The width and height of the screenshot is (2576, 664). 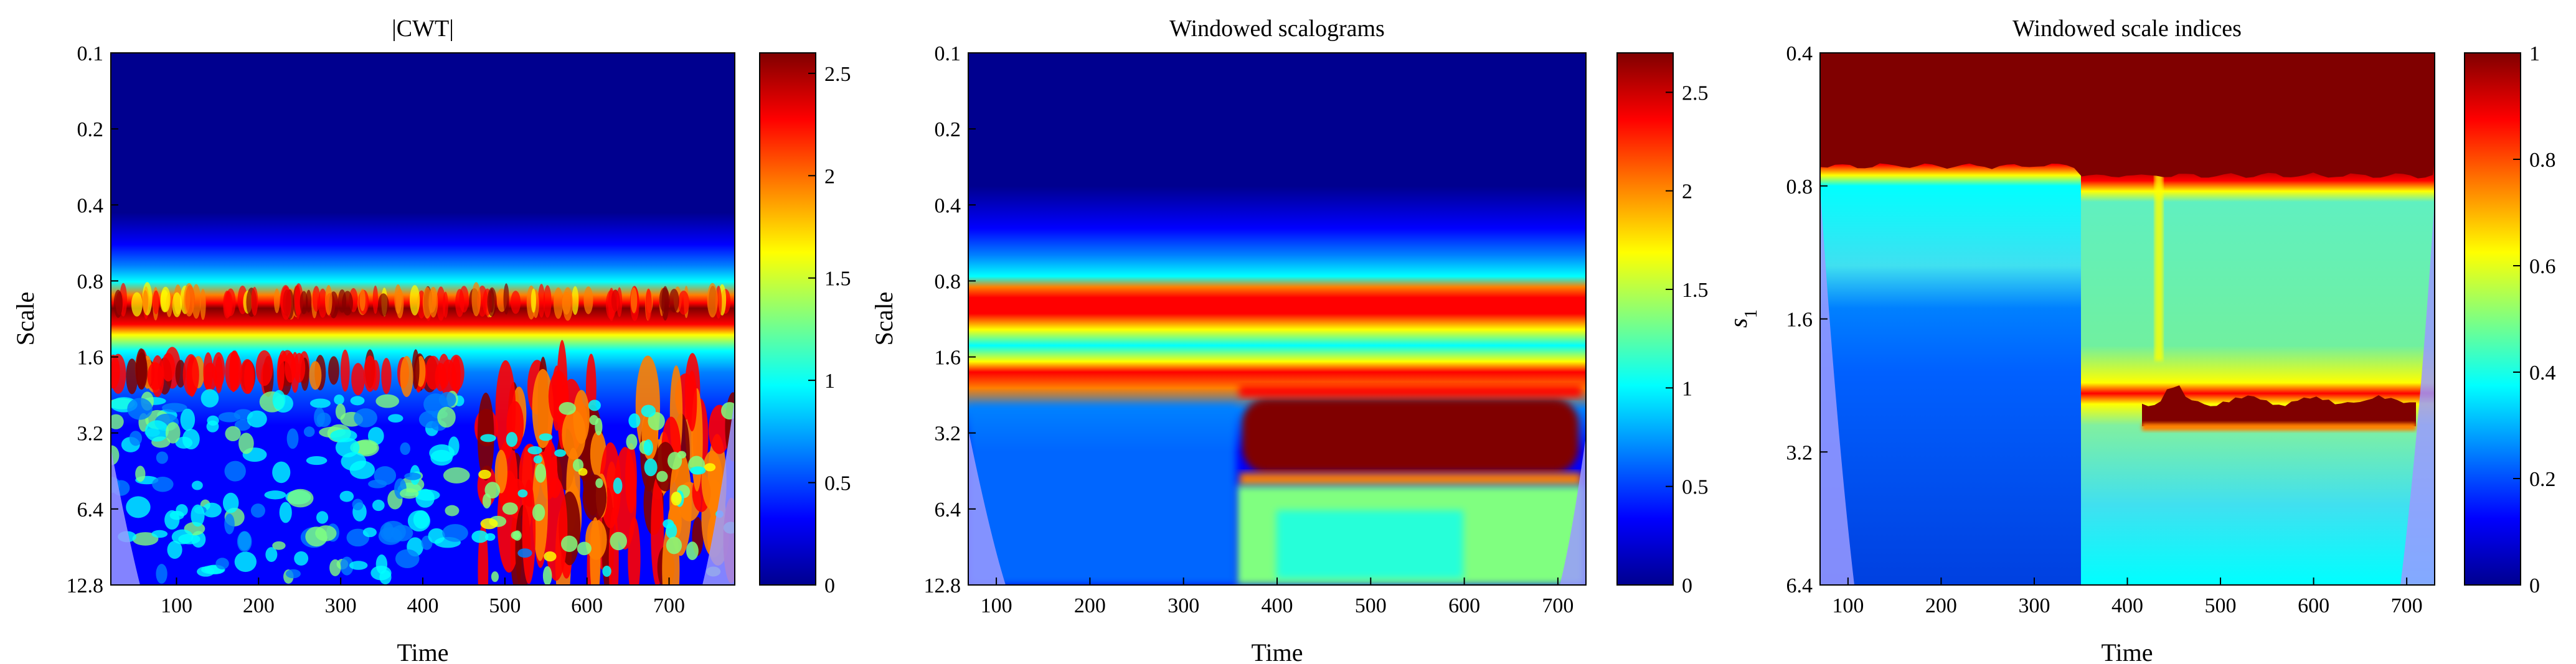 What do you see at coordinates (1696, 290) in the screenshot?
I see `colorbar-tick-label: 1.5` at bounding box center [1696, 290].